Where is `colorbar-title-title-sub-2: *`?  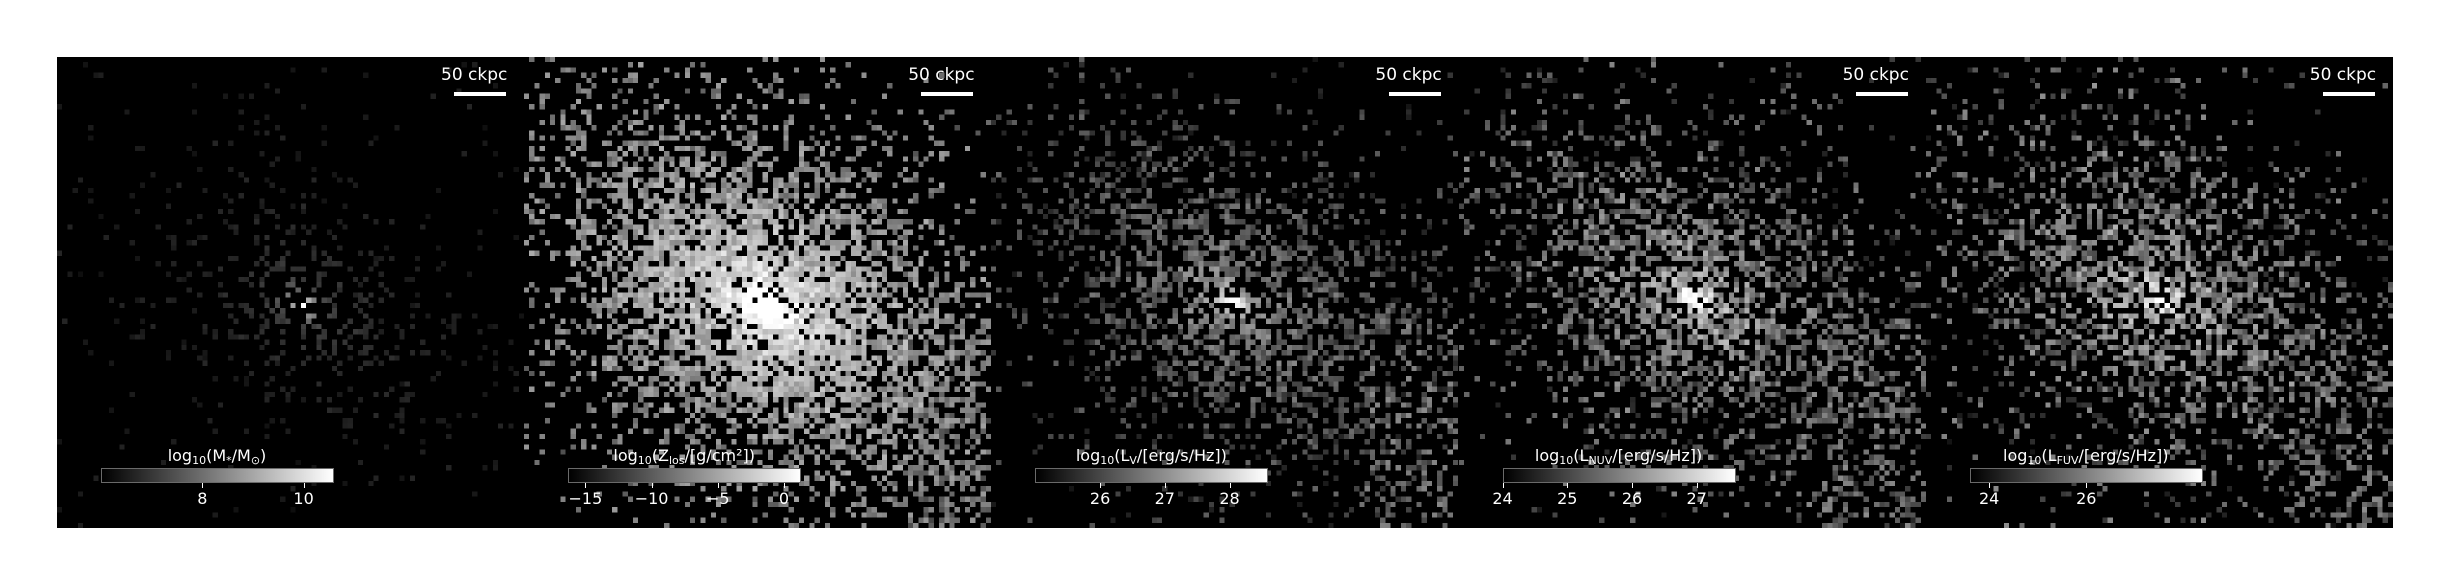
colorbar-title-title-sub-2: * is located at coordinates (229, 460).